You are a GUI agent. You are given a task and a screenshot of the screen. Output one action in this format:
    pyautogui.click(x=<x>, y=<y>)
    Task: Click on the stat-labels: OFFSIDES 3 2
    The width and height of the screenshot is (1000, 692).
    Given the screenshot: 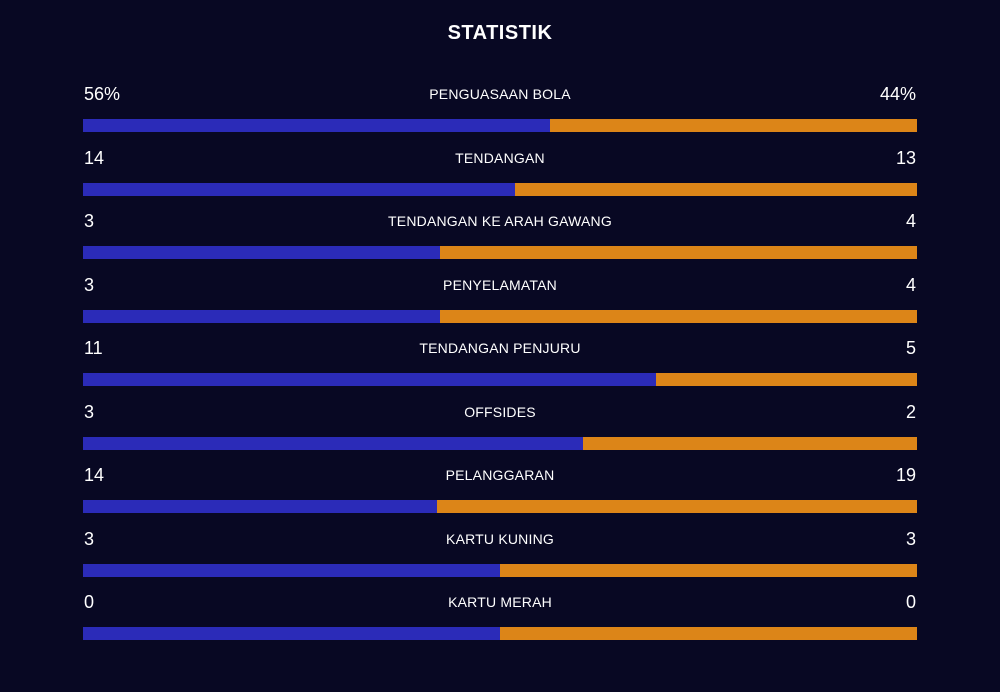 What is the action you would take?
    pyautogui.click(x=500, y=411)
    